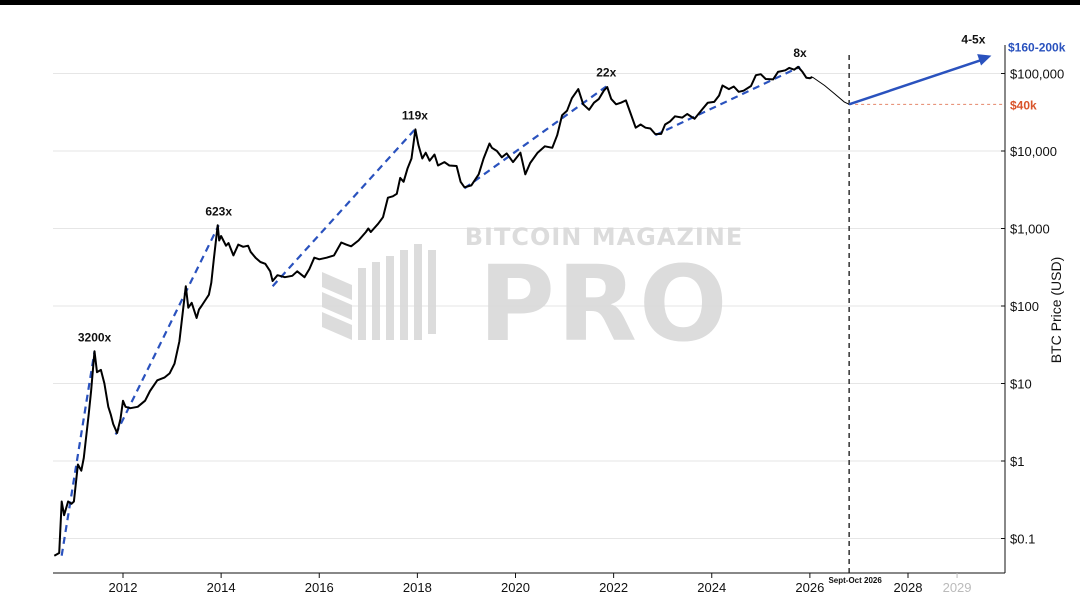 Image resolution: width=1080 pixels, height=601 pixels. What do you see at coordinates (221, 587) in the screenshot?
I see `x-tick-label: 2014` at bounding box center [221, 587].